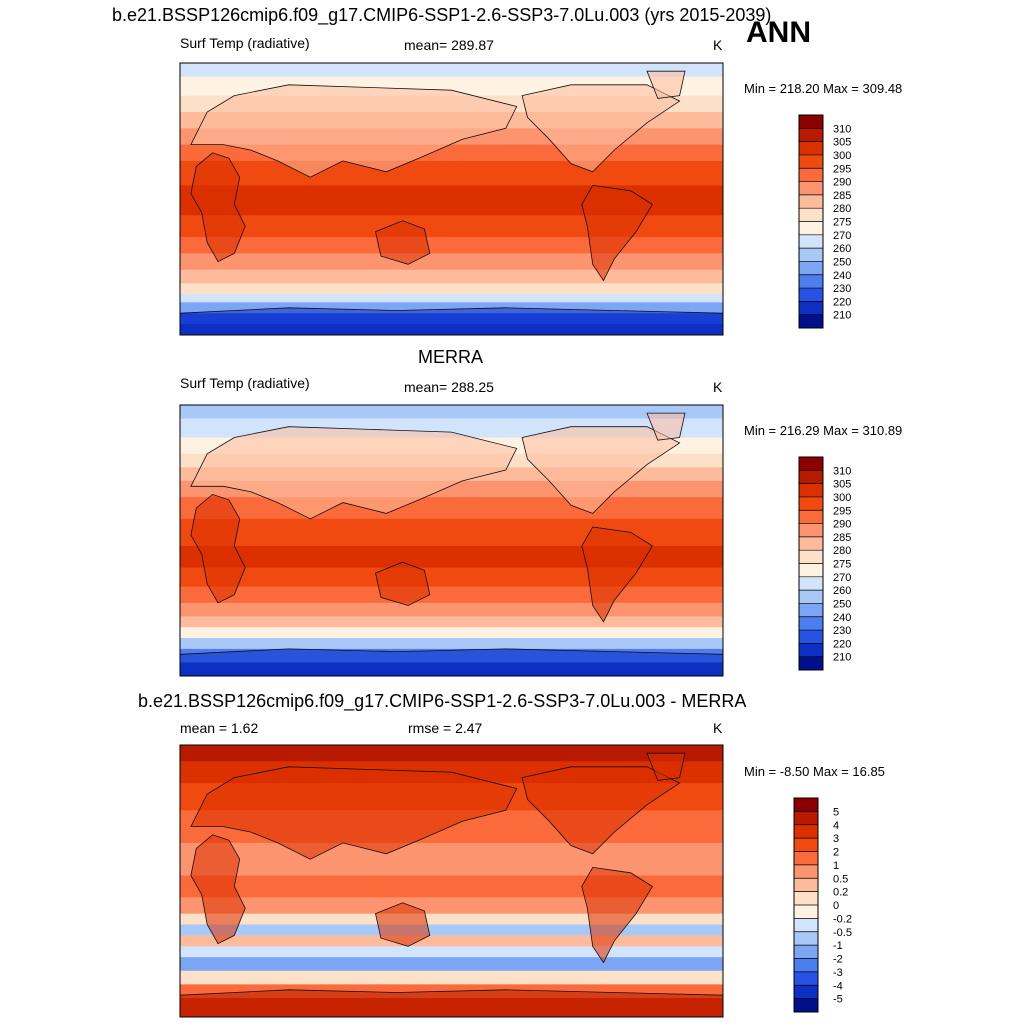 This screenshot has height=1024, width=1024. Describe the element at coordinates (449, 387) in the screenshot. I see `panel2-mean: mean= 288.25` at that location.